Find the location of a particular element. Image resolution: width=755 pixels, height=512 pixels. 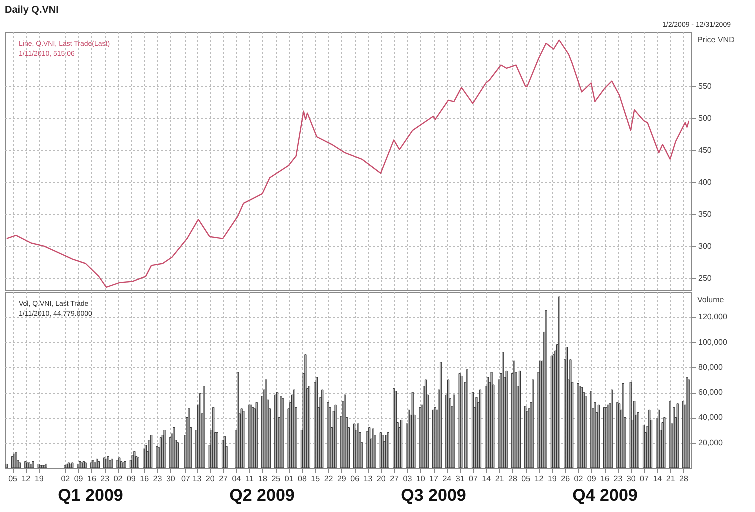

x-tick-label: 26 is located at coordinates (566, 479).